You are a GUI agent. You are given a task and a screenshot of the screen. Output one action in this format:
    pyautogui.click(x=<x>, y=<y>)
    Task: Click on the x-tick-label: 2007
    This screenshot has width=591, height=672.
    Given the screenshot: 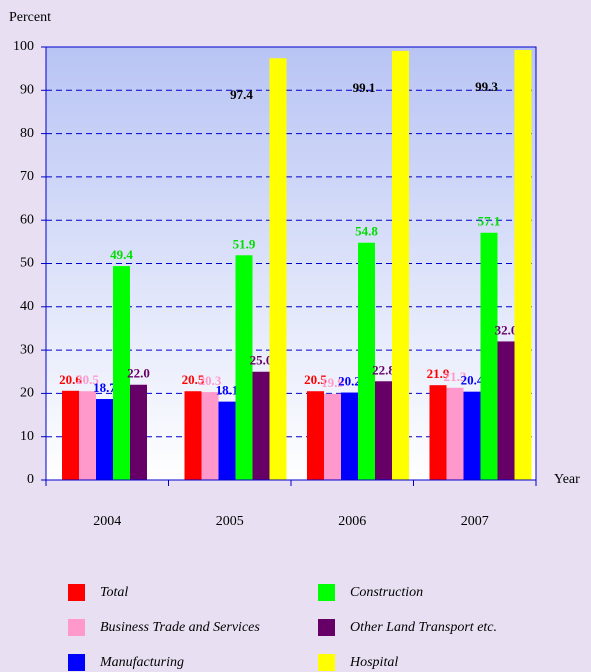 What is the action you would take?
    pyautogui.click(x=475, y=521)
    